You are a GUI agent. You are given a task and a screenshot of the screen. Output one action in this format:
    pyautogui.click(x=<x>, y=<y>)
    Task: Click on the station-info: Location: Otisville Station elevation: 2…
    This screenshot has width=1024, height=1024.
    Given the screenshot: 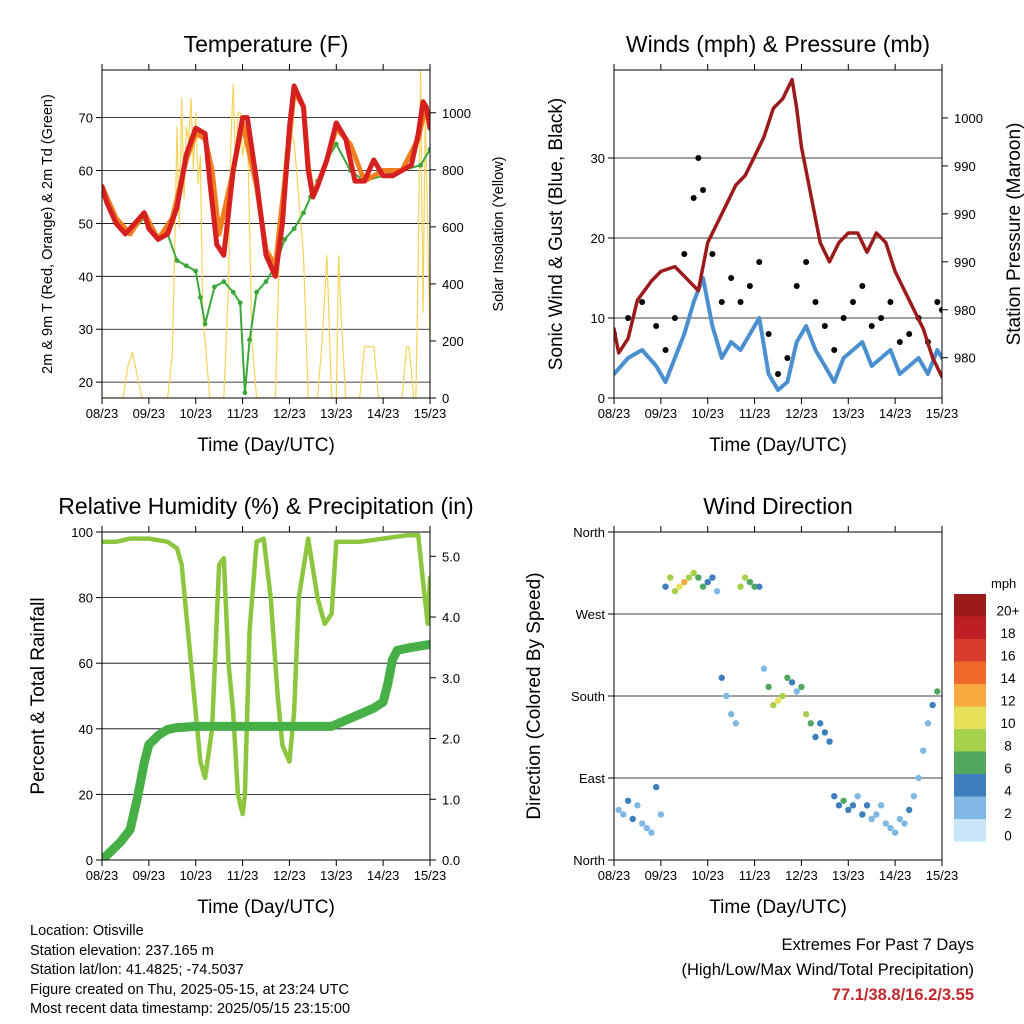 What is the action you would take?
    pyautogui.click(x=190, y=971)
    